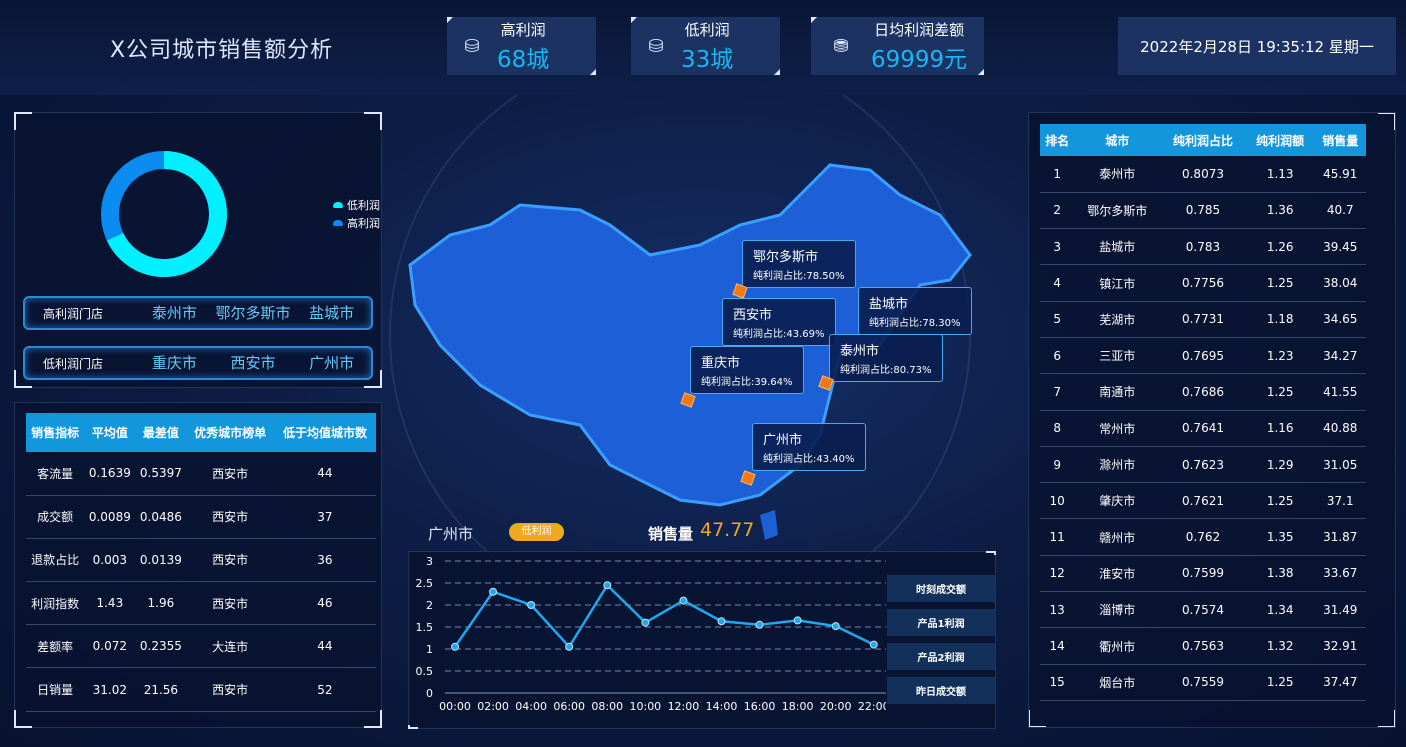 The image size is (1406, 747). What do you see at coordinates (110, 603) in the screenshot?
I see `table-cell: 1.43` at bounding box center [110, 603].